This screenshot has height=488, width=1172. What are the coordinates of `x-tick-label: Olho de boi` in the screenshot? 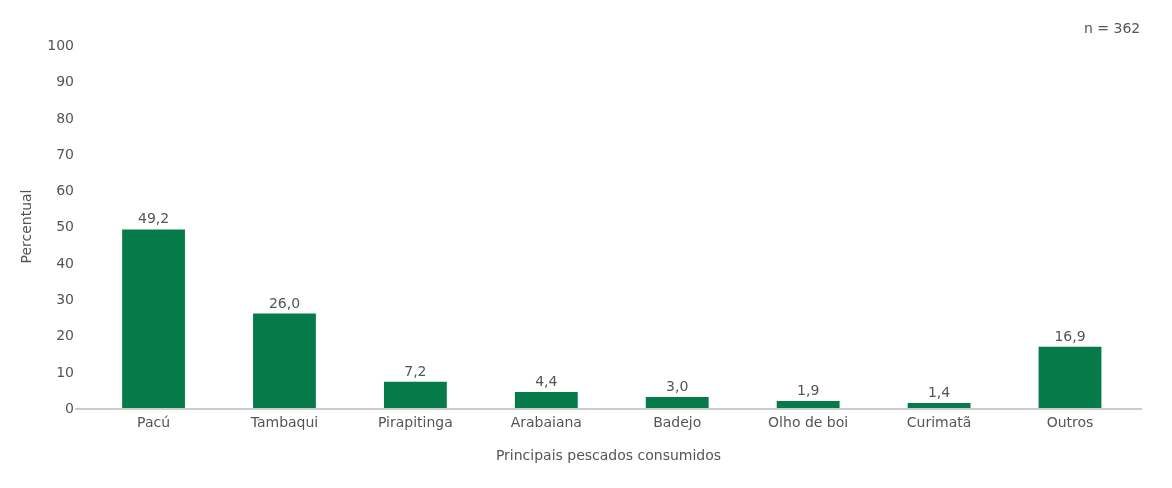 It's located at (808, 421).